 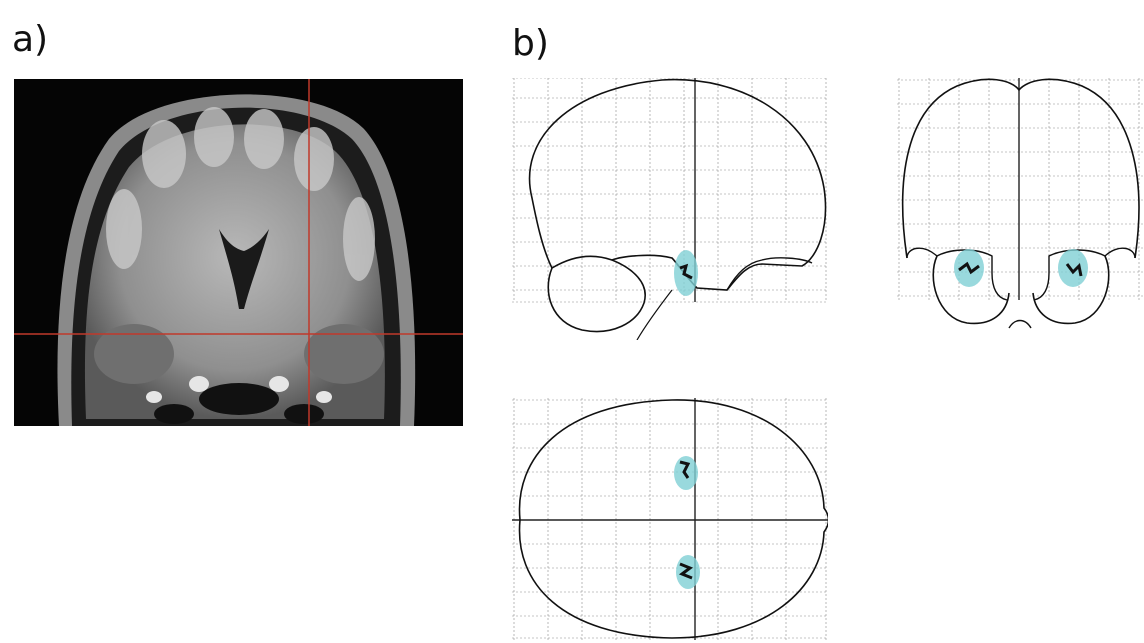 I want to click on left-activation-peak, so click(x=969, y=268).